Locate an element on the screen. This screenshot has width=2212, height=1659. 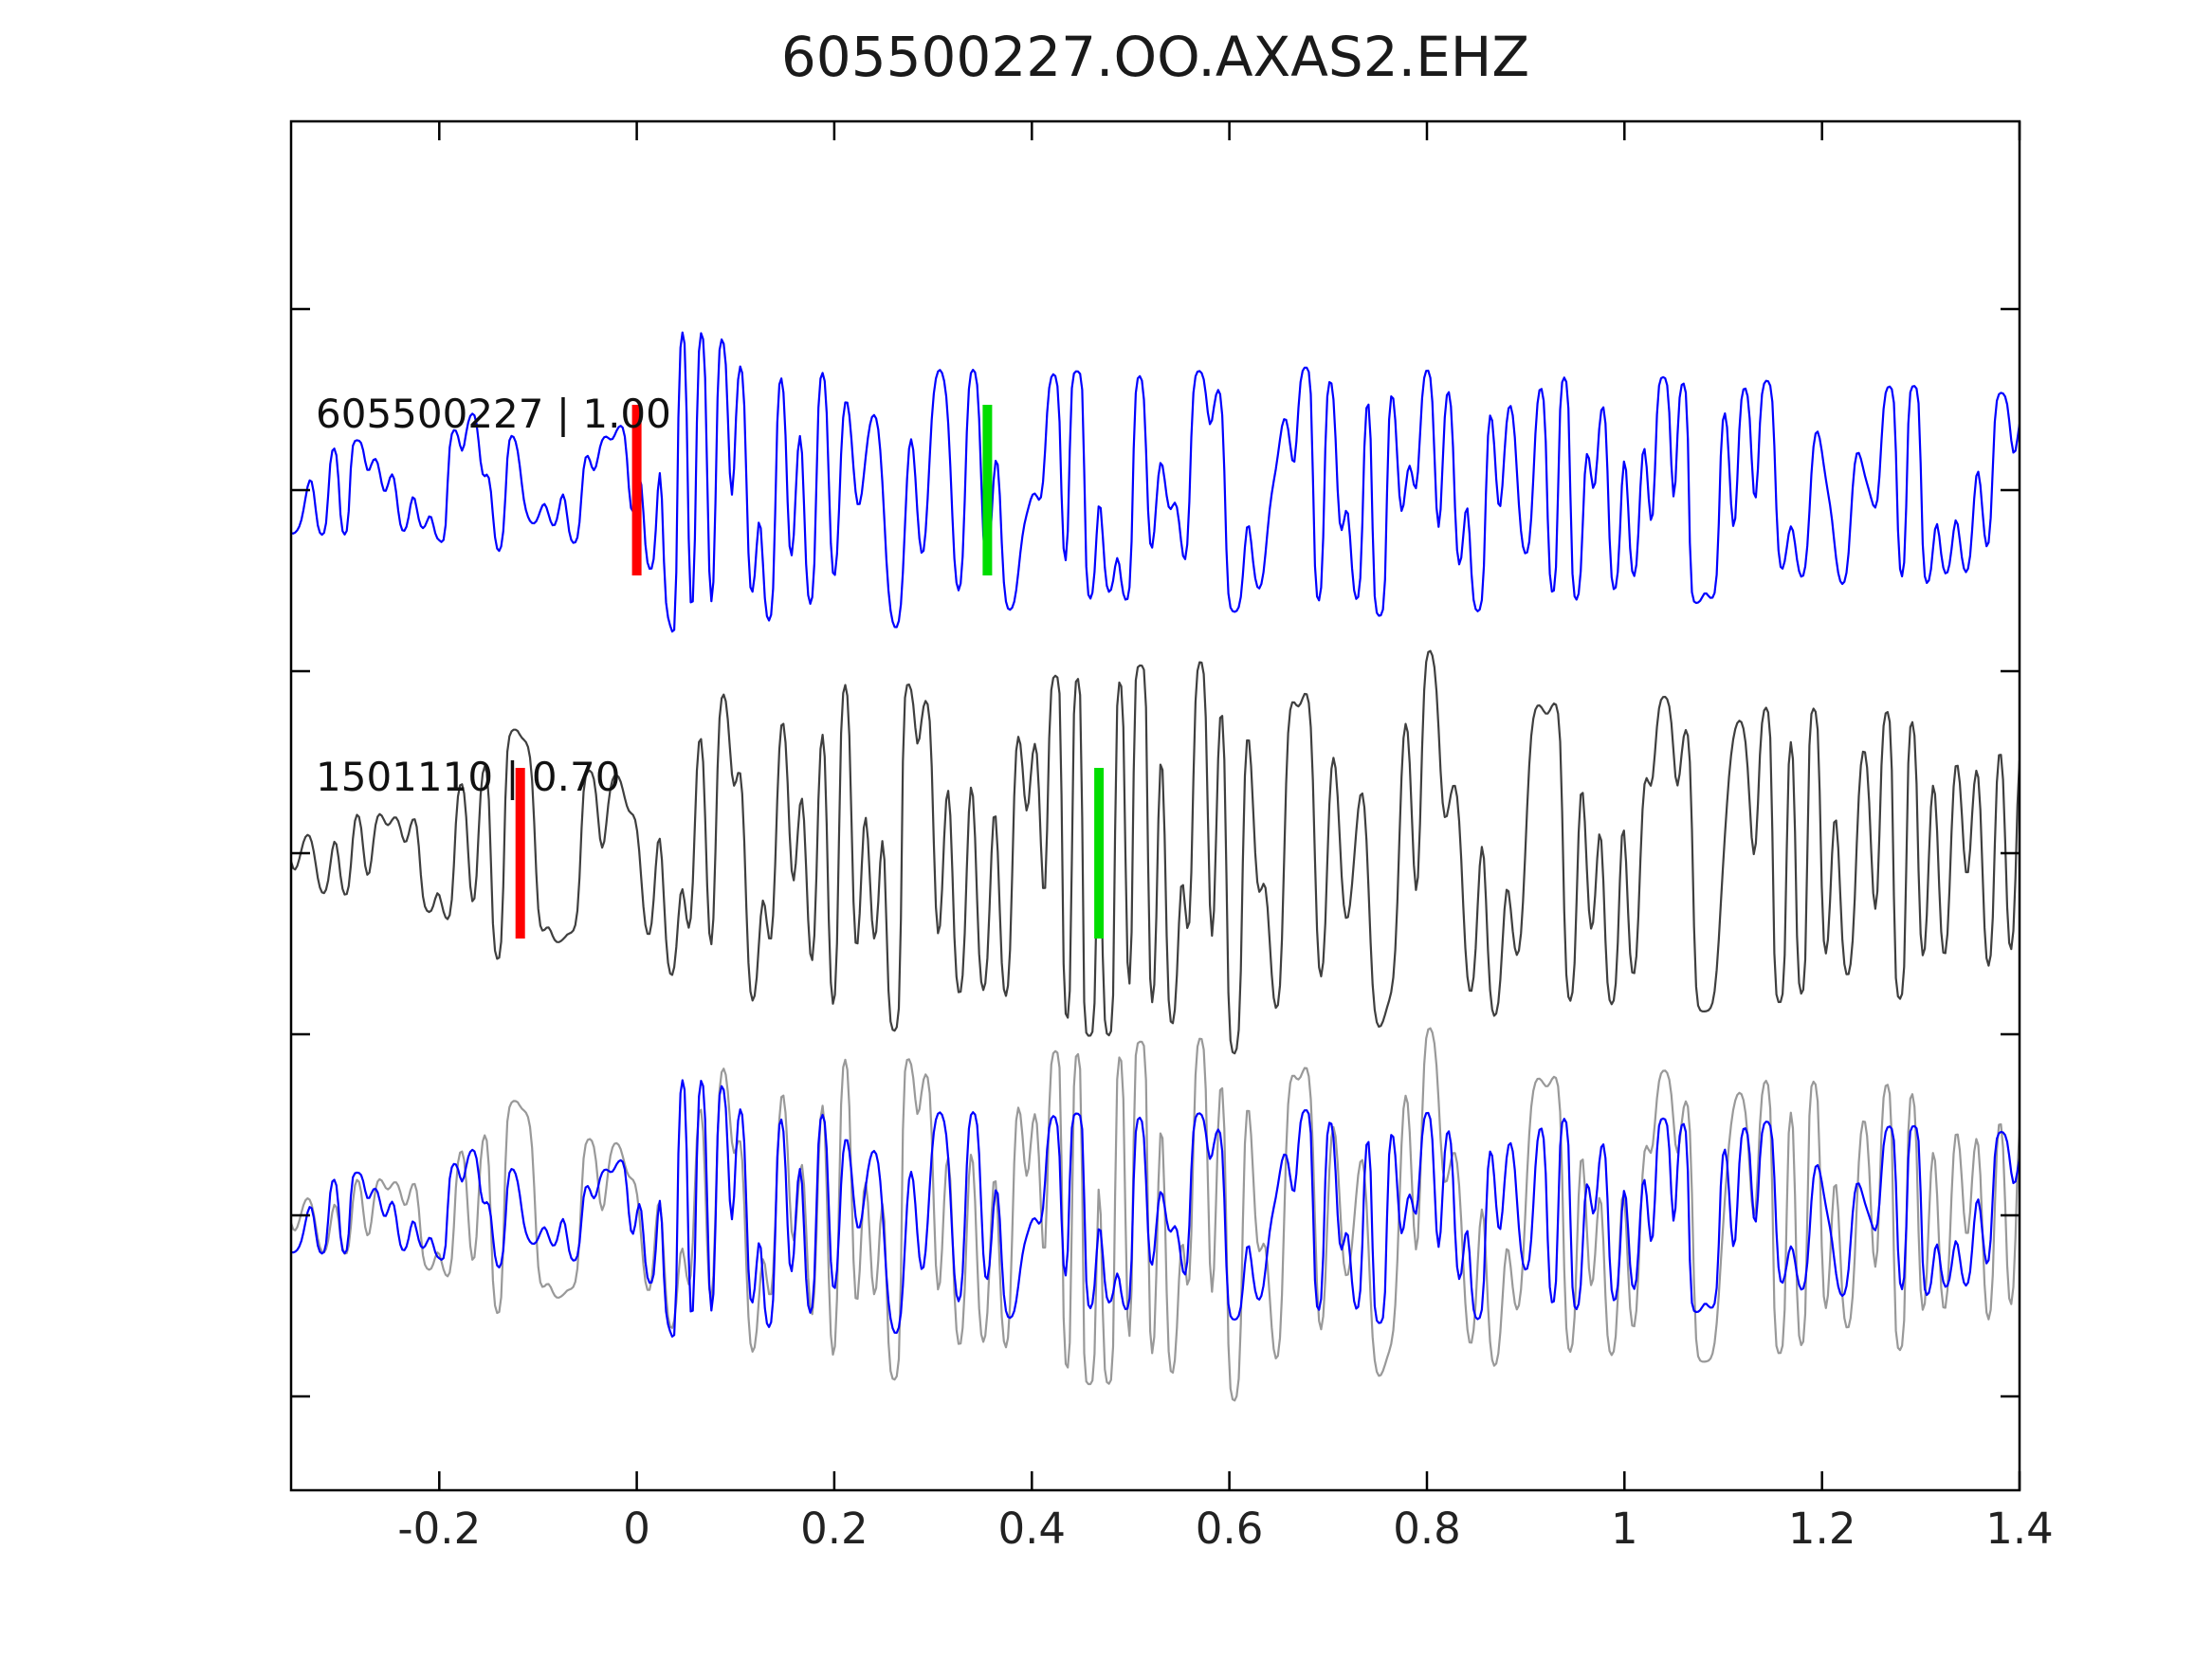
x-tick-label: 1.2 is located at coordinates (1822, 1529).